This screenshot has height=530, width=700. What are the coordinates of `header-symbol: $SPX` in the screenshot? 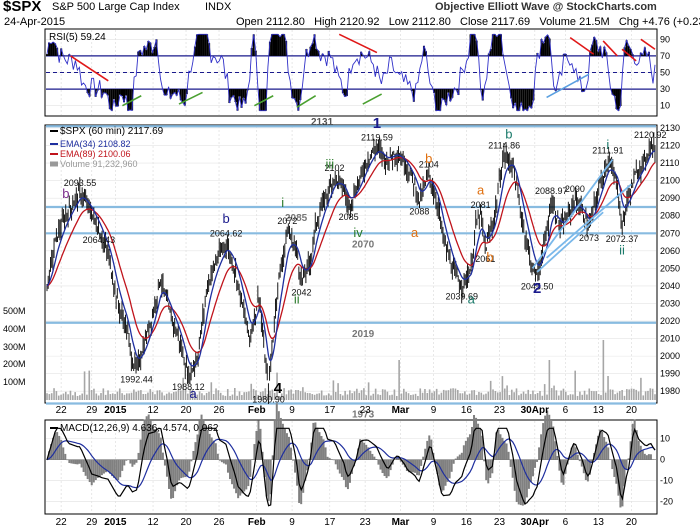 It's located at (22, 7).